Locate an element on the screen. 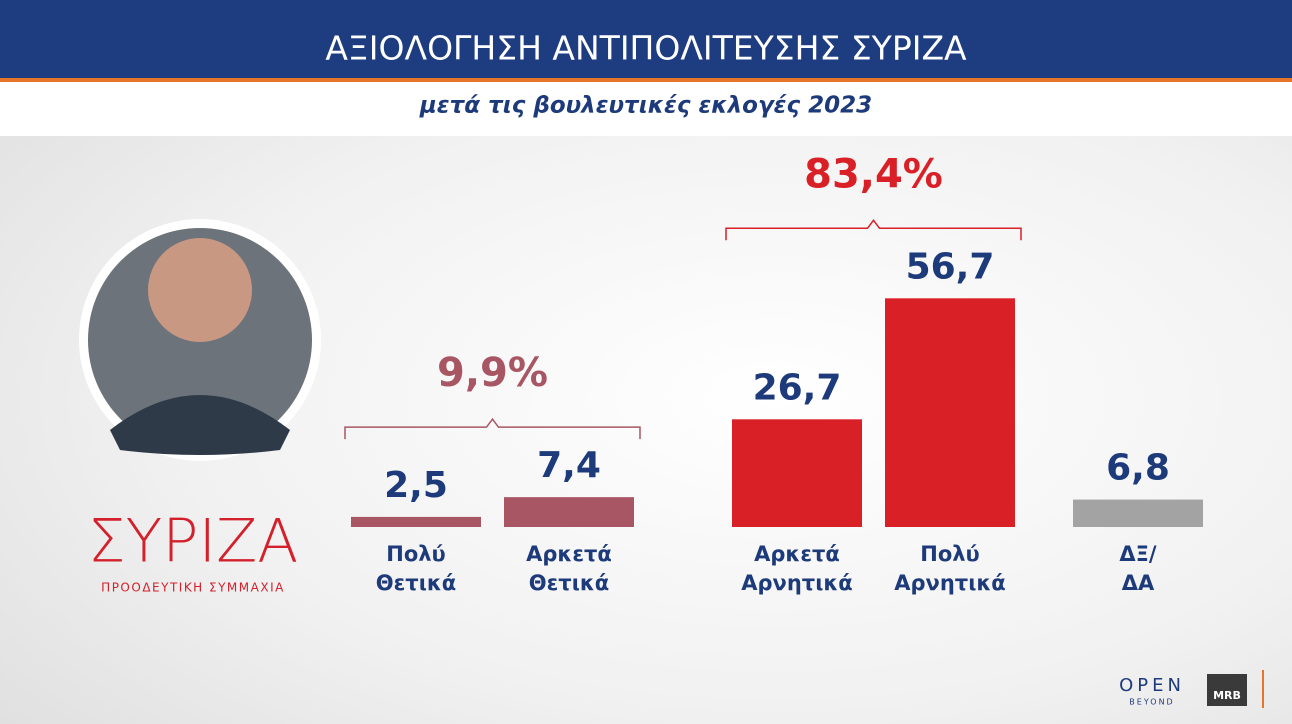 The image size is (1292, 724). group-total: 9,9% is located at coordinates (492, 373).